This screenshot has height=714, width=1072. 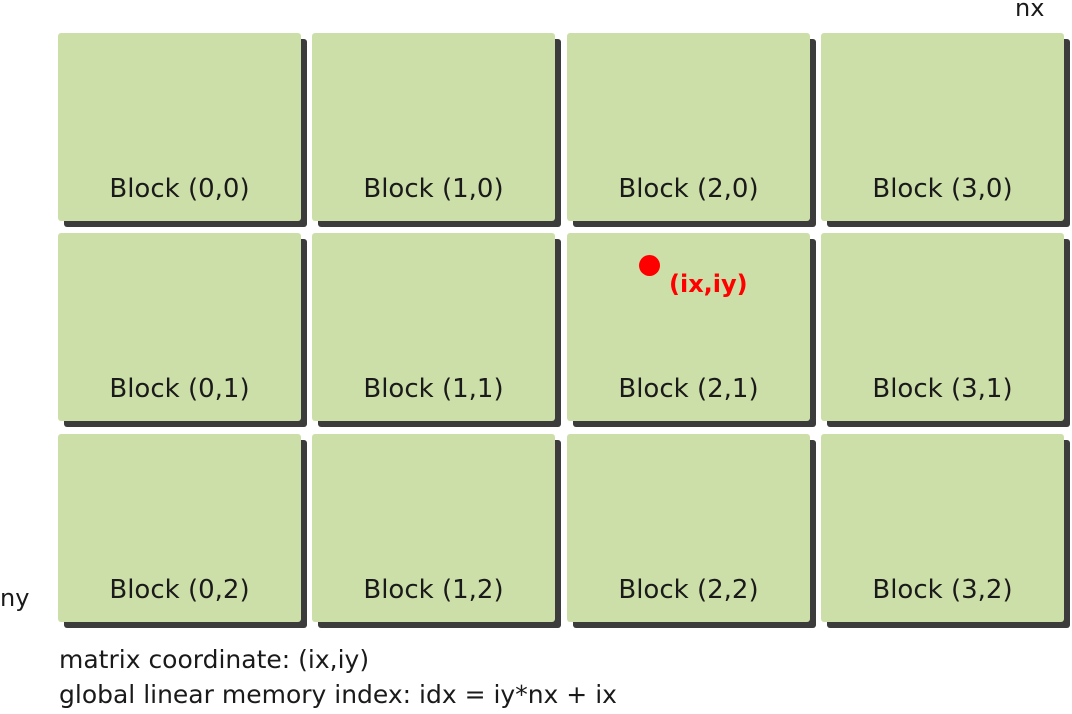 I want to click on block-3-2: Block (3,2), so click(x=942, y=528).